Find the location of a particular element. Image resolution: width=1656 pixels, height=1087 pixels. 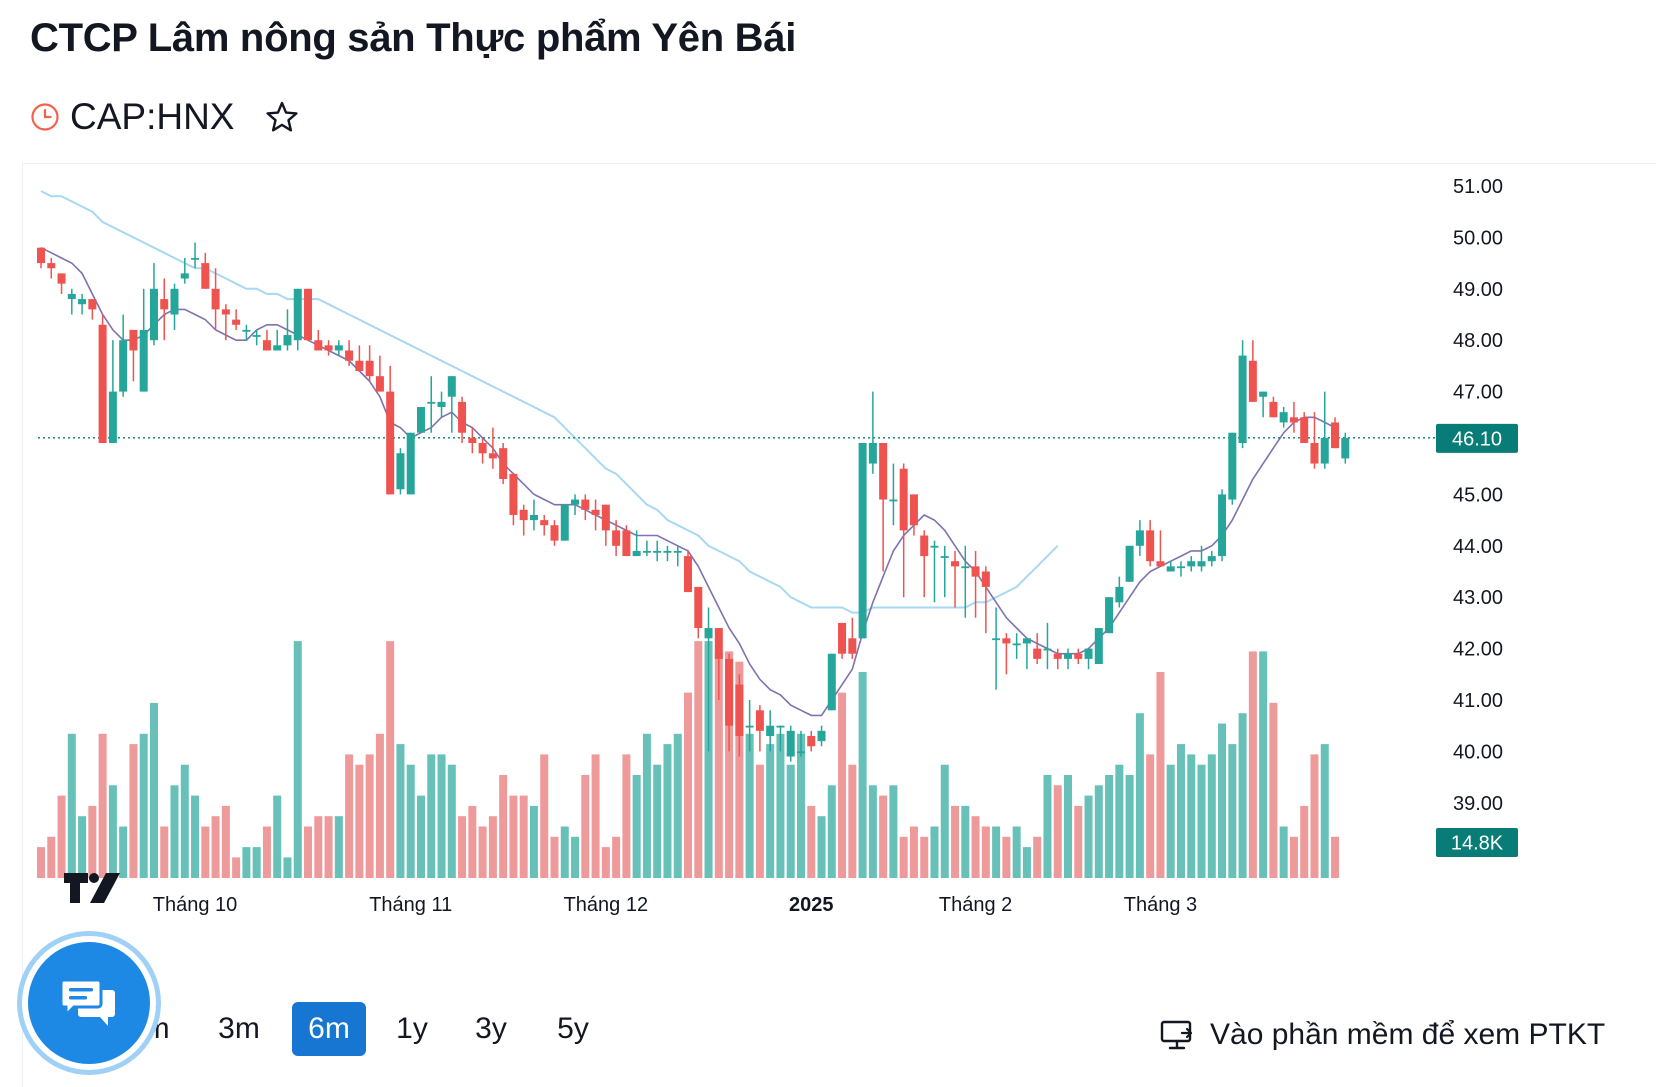

range-1y-button: 1y is located at coordinates (412, 1028).